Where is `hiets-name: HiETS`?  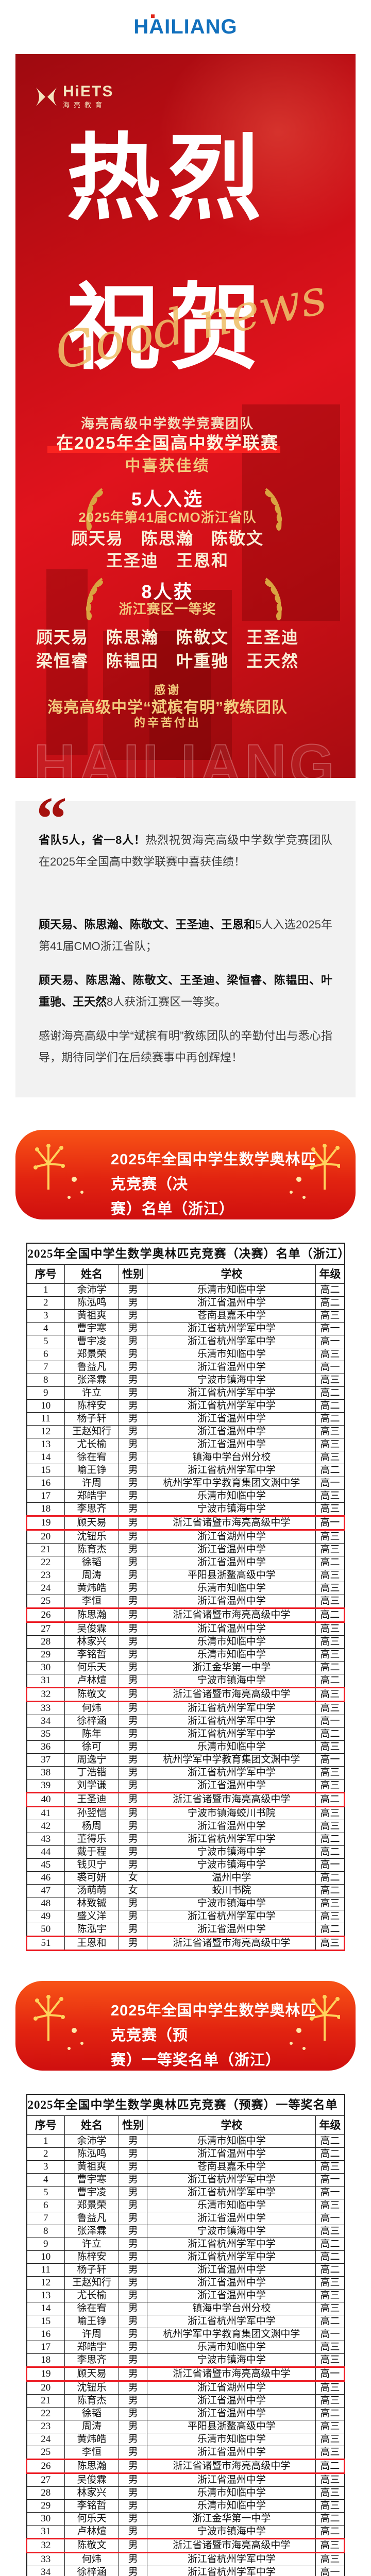
hiets-name: HiETS is located at coordinates (88, 91).